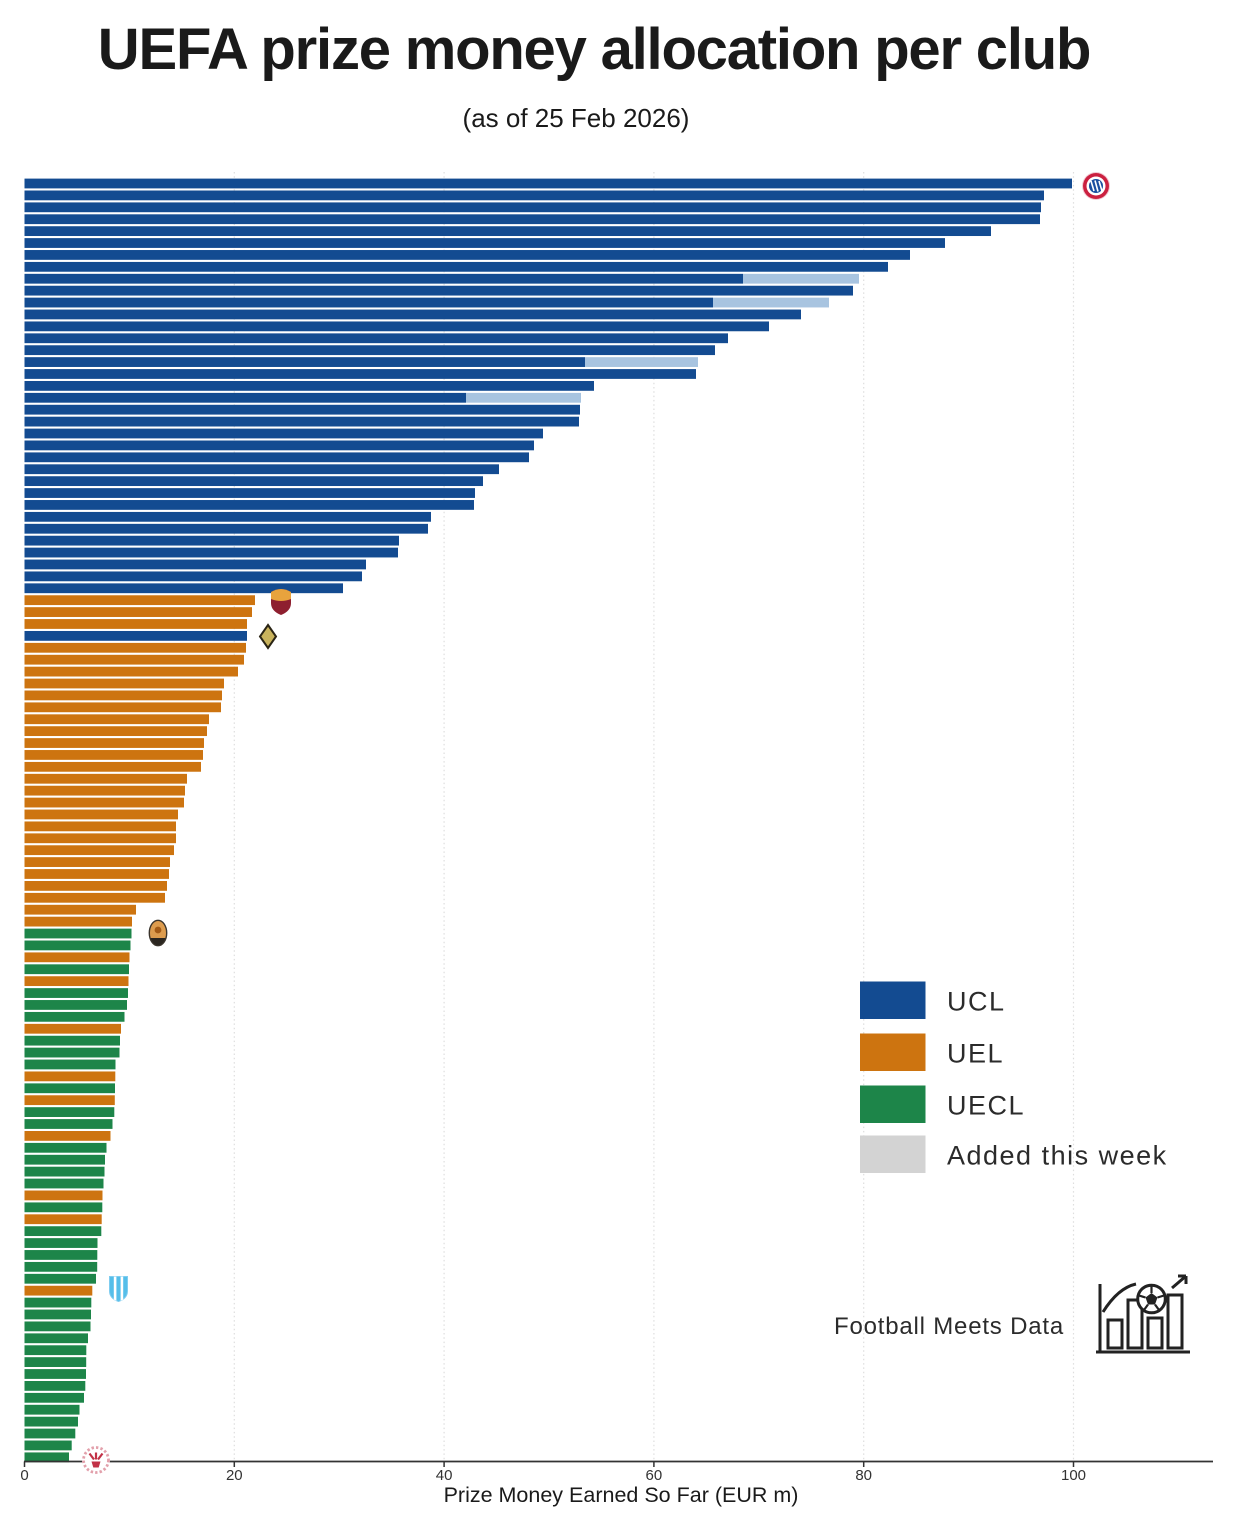 This screenshot has width=1239, height=1528. Describe the element at coordinates (576, 118) in the screenshot. I see `svg-text: (as of 25 Feb 2026)` at that location.